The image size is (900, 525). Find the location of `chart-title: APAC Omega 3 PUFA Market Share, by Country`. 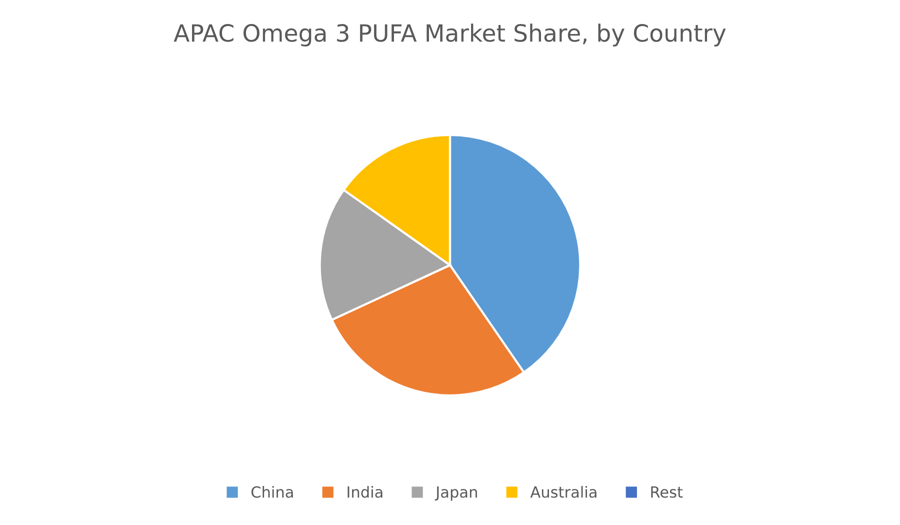

chart-title: APAC Omega 3 PUFA Market Share, by Country is located at coordinates (450, 35).